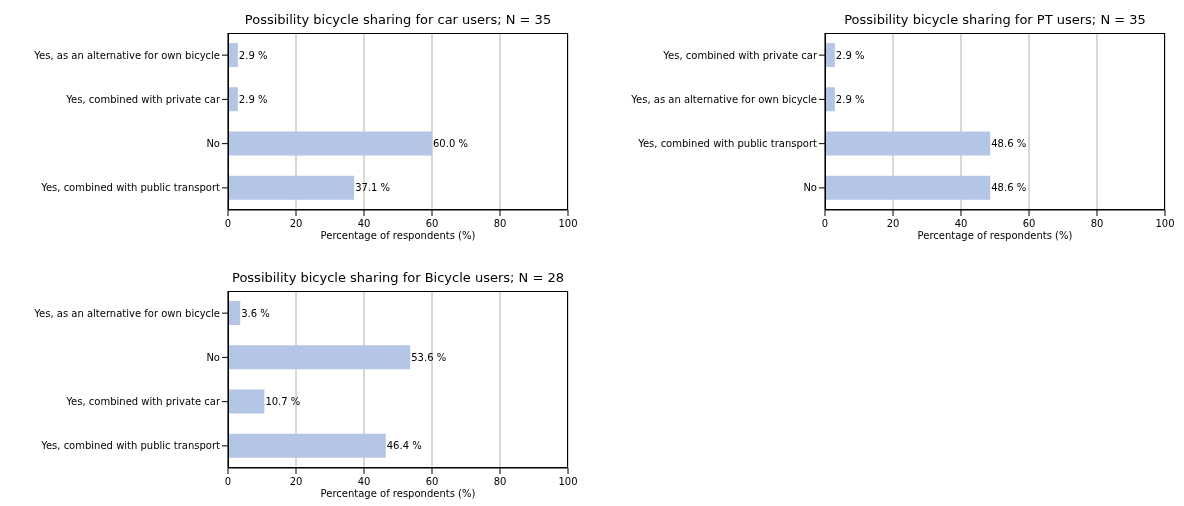 This screenshot has width=1184, height=506. Describe the element at coordinates (373, 188) in the screenshot. I see `data-label: 37.1 %` at that location.